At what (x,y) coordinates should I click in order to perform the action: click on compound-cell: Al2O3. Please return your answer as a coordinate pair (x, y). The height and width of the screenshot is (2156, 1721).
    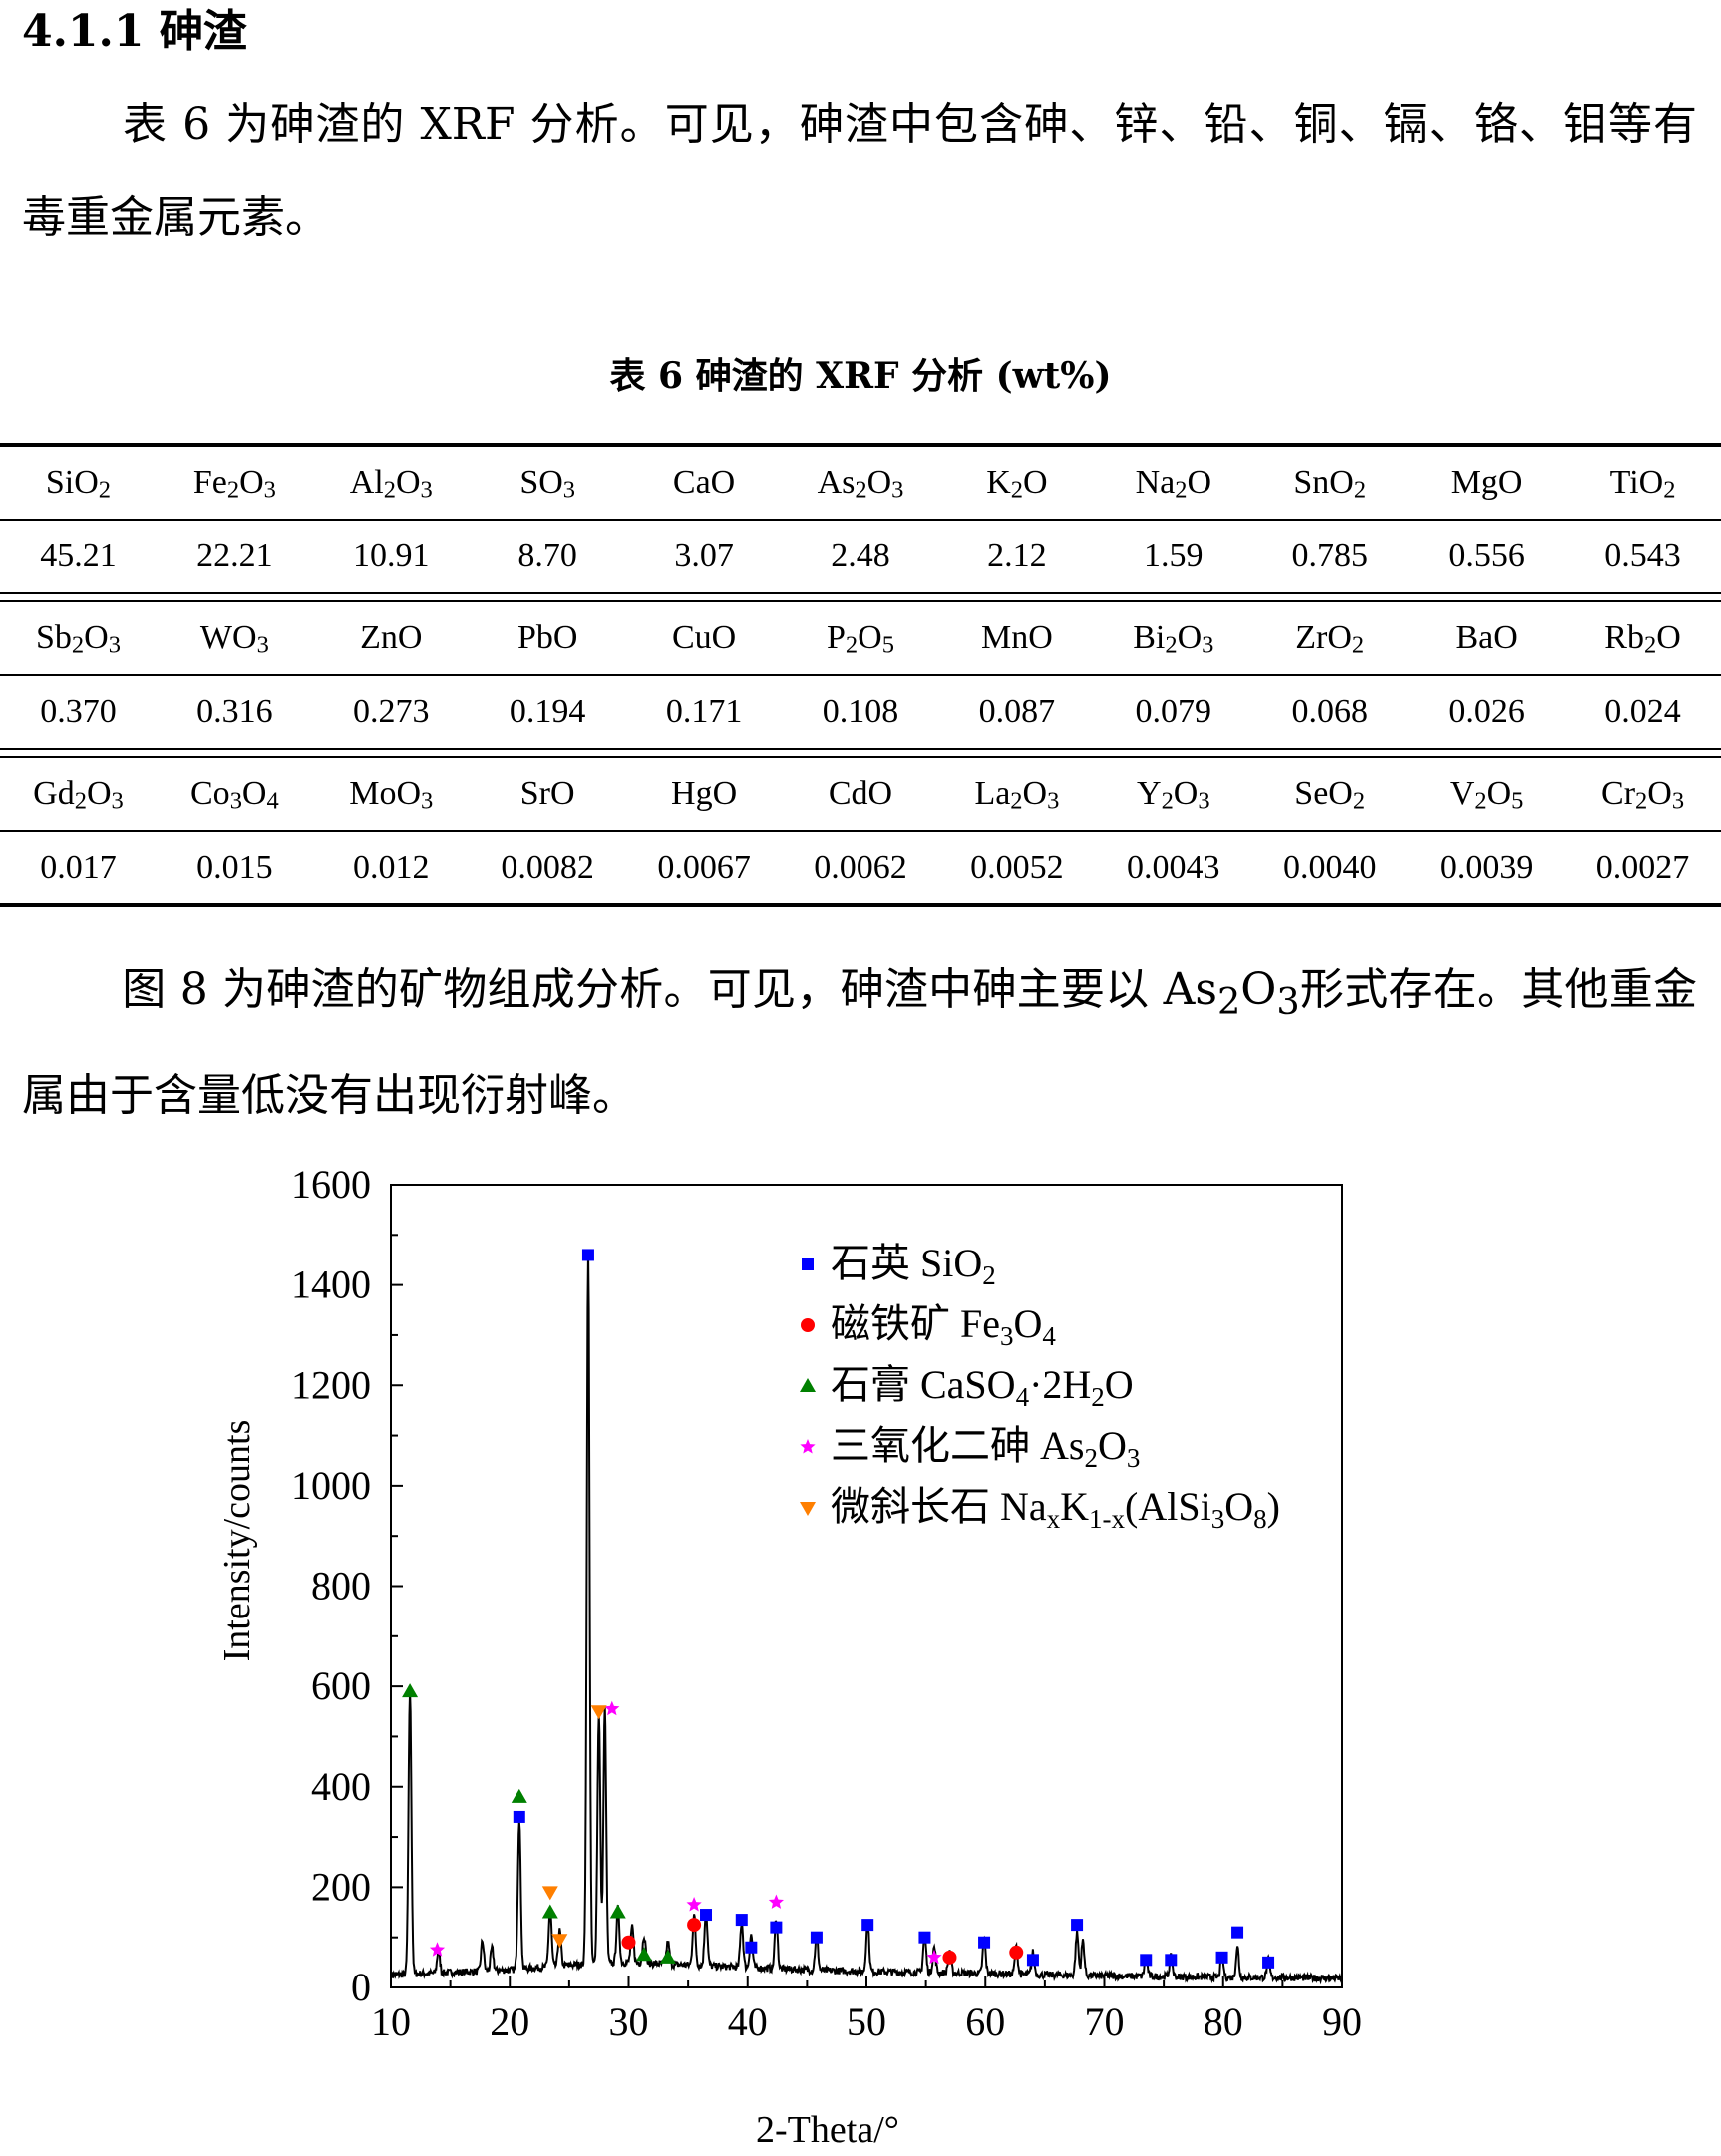
    Looking at the image, I should click on (391, 482).